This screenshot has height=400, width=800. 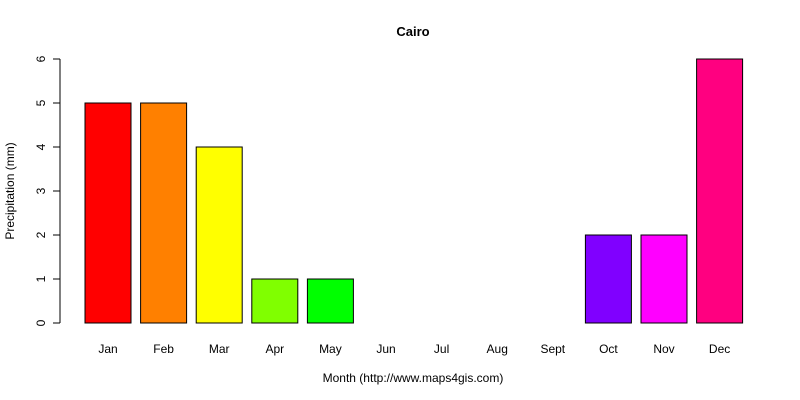 I want to click on x-tick-label: Aug, so click(x=497, y=349).